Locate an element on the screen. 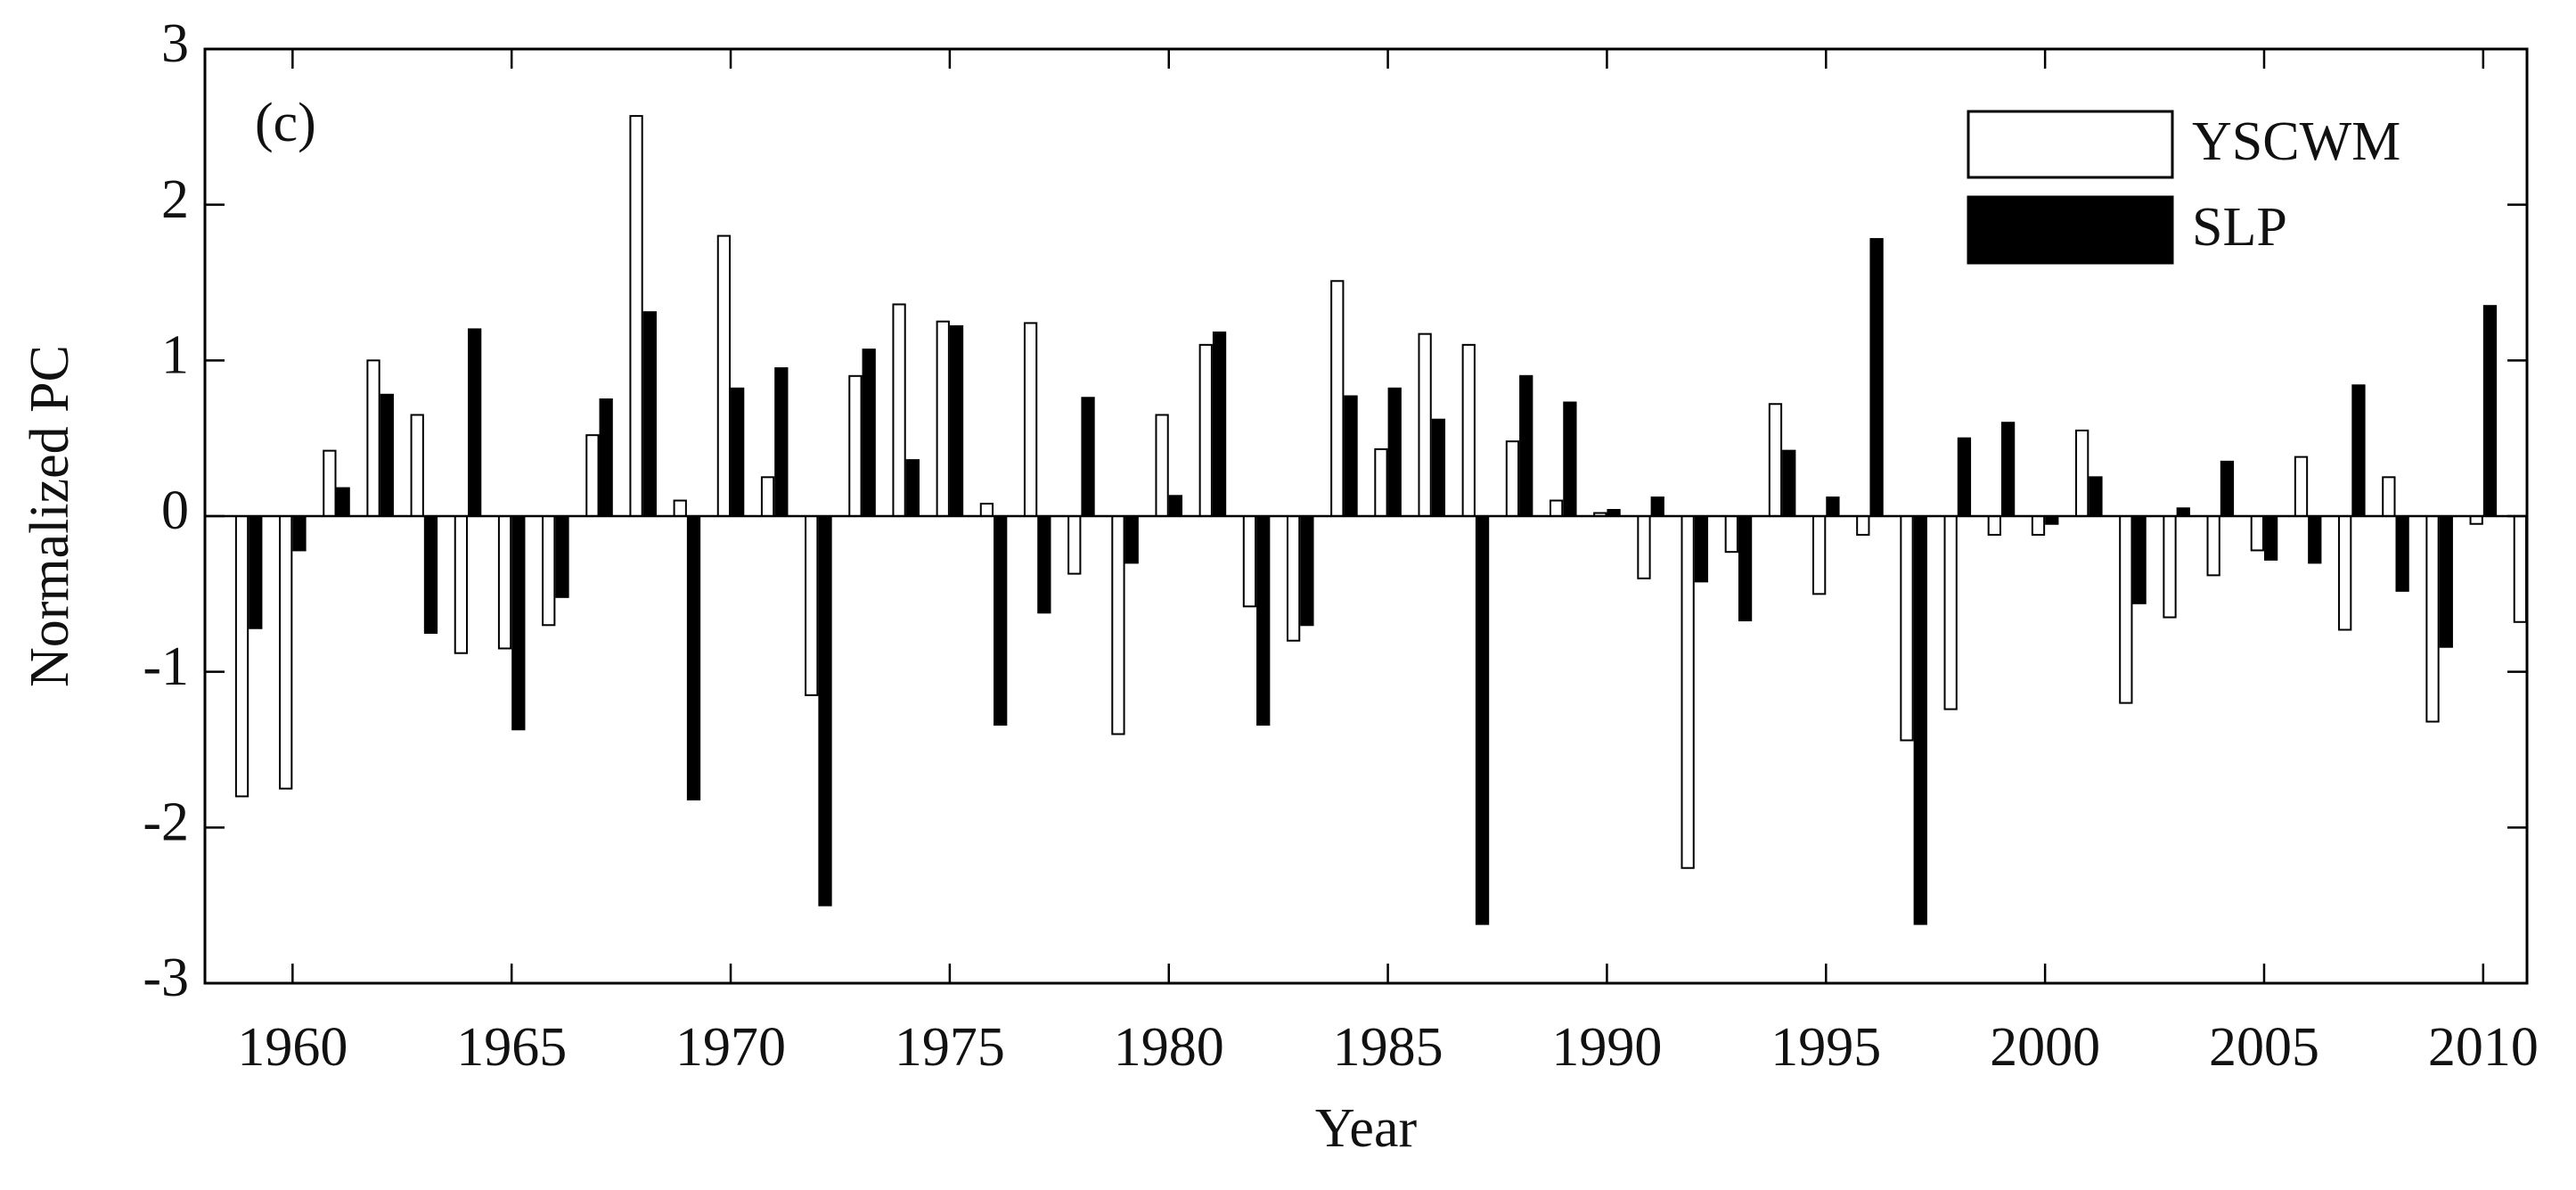 The width and height of the screenshot is (2576, 1190). legend-label: SLP is located at coordinates (2239, 227).